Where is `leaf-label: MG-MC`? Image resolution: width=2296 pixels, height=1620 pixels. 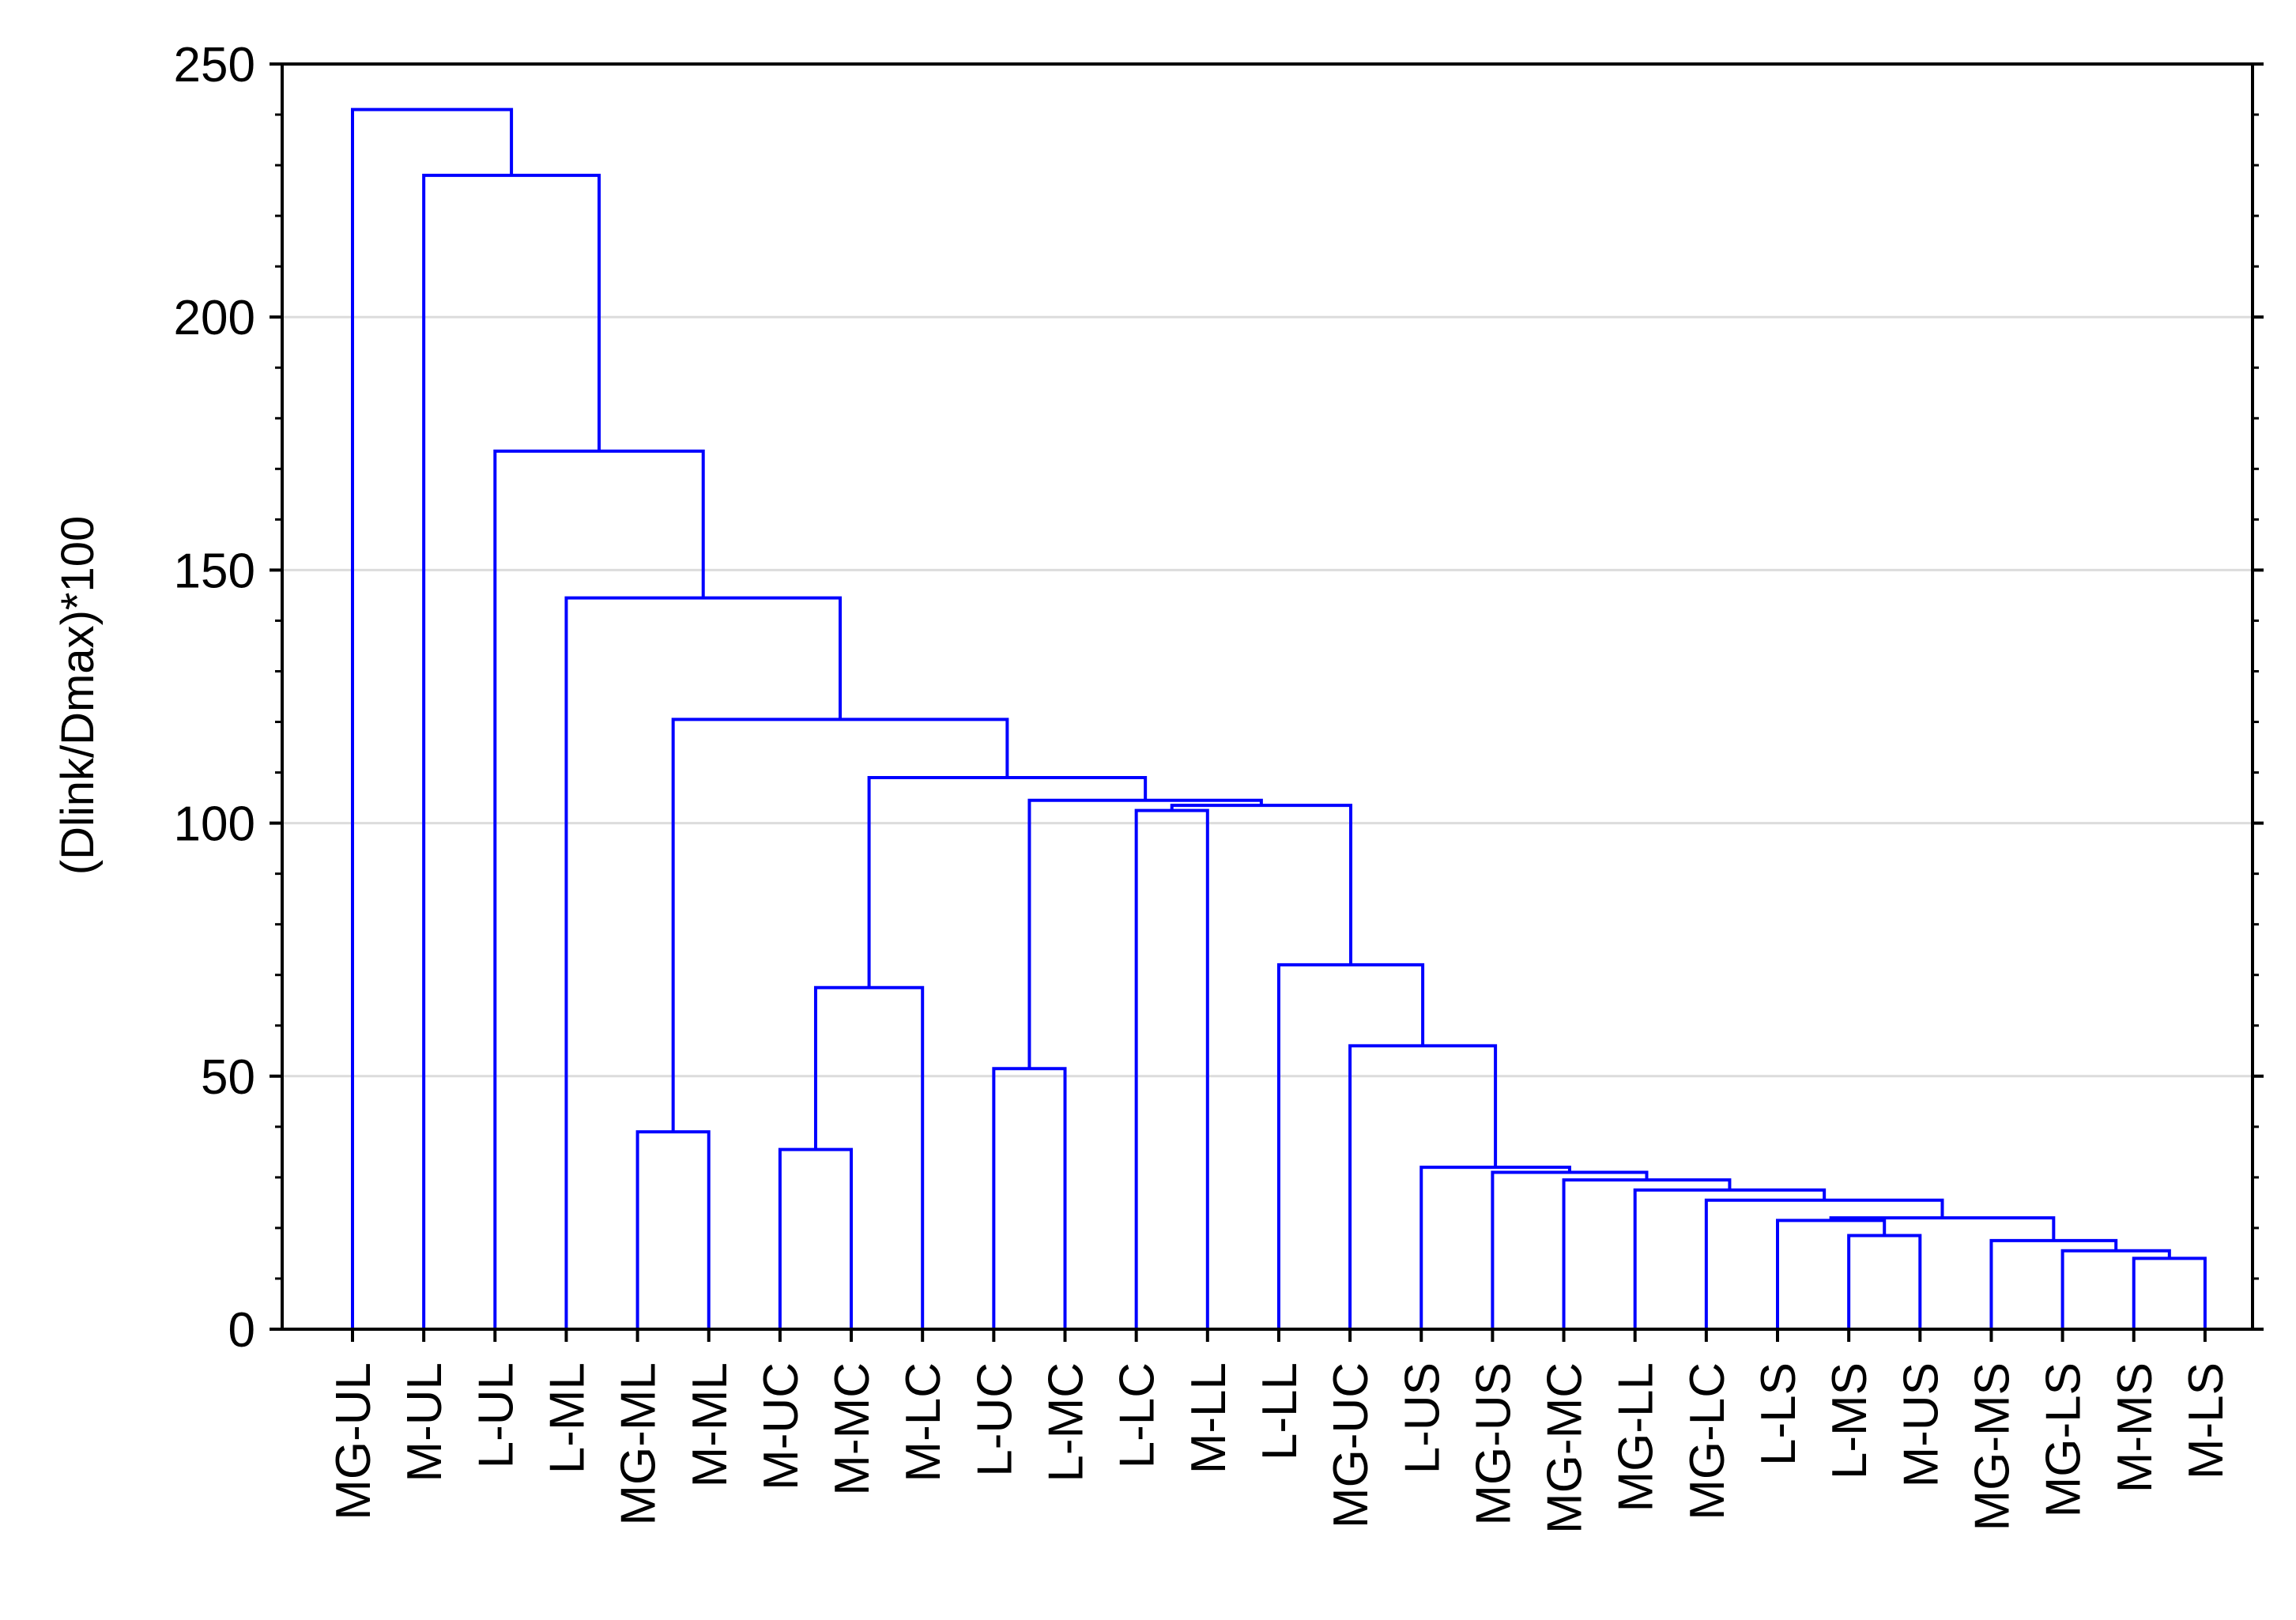 leaf-label: MG-MC is located at coordinates (1565, 1448).